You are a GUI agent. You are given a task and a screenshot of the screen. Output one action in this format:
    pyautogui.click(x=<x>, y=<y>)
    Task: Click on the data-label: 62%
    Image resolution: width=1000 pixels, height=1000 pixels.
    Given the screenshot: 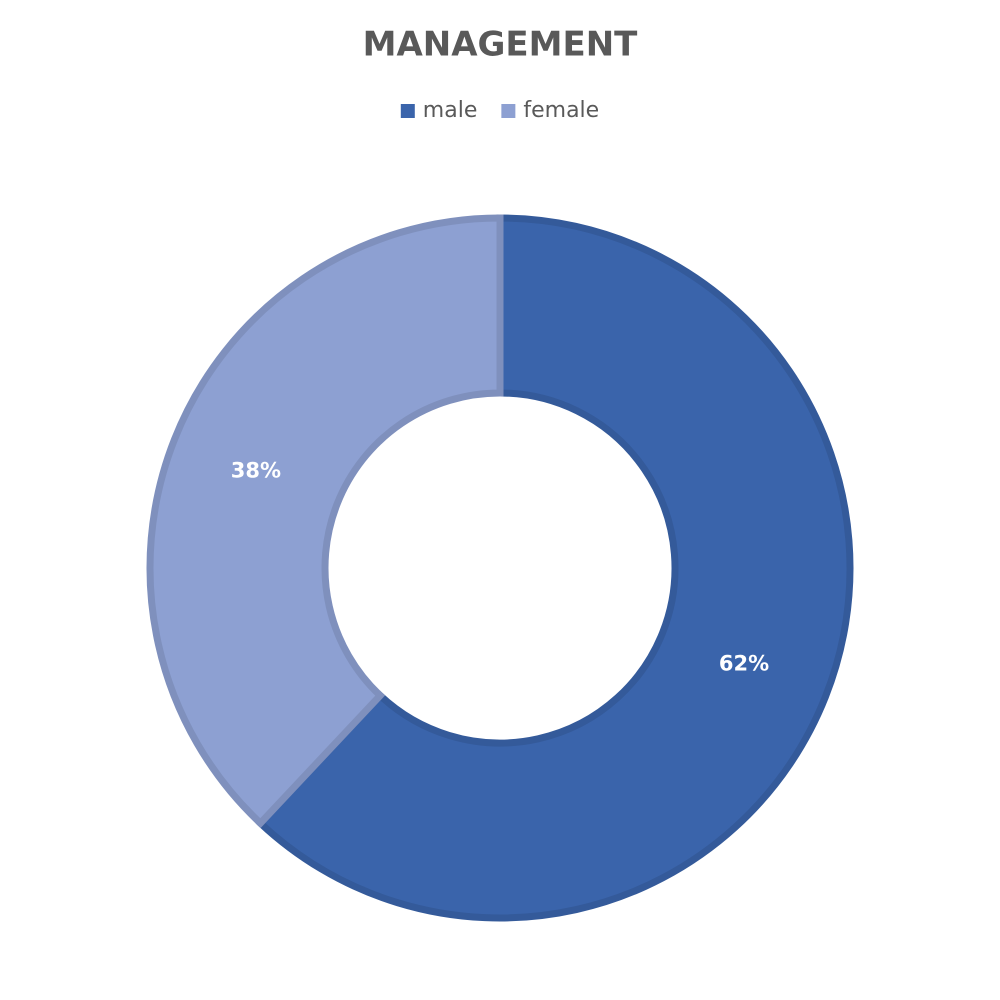 What is the action you would take?
    pyautogui.click(x=744, y=664)
    